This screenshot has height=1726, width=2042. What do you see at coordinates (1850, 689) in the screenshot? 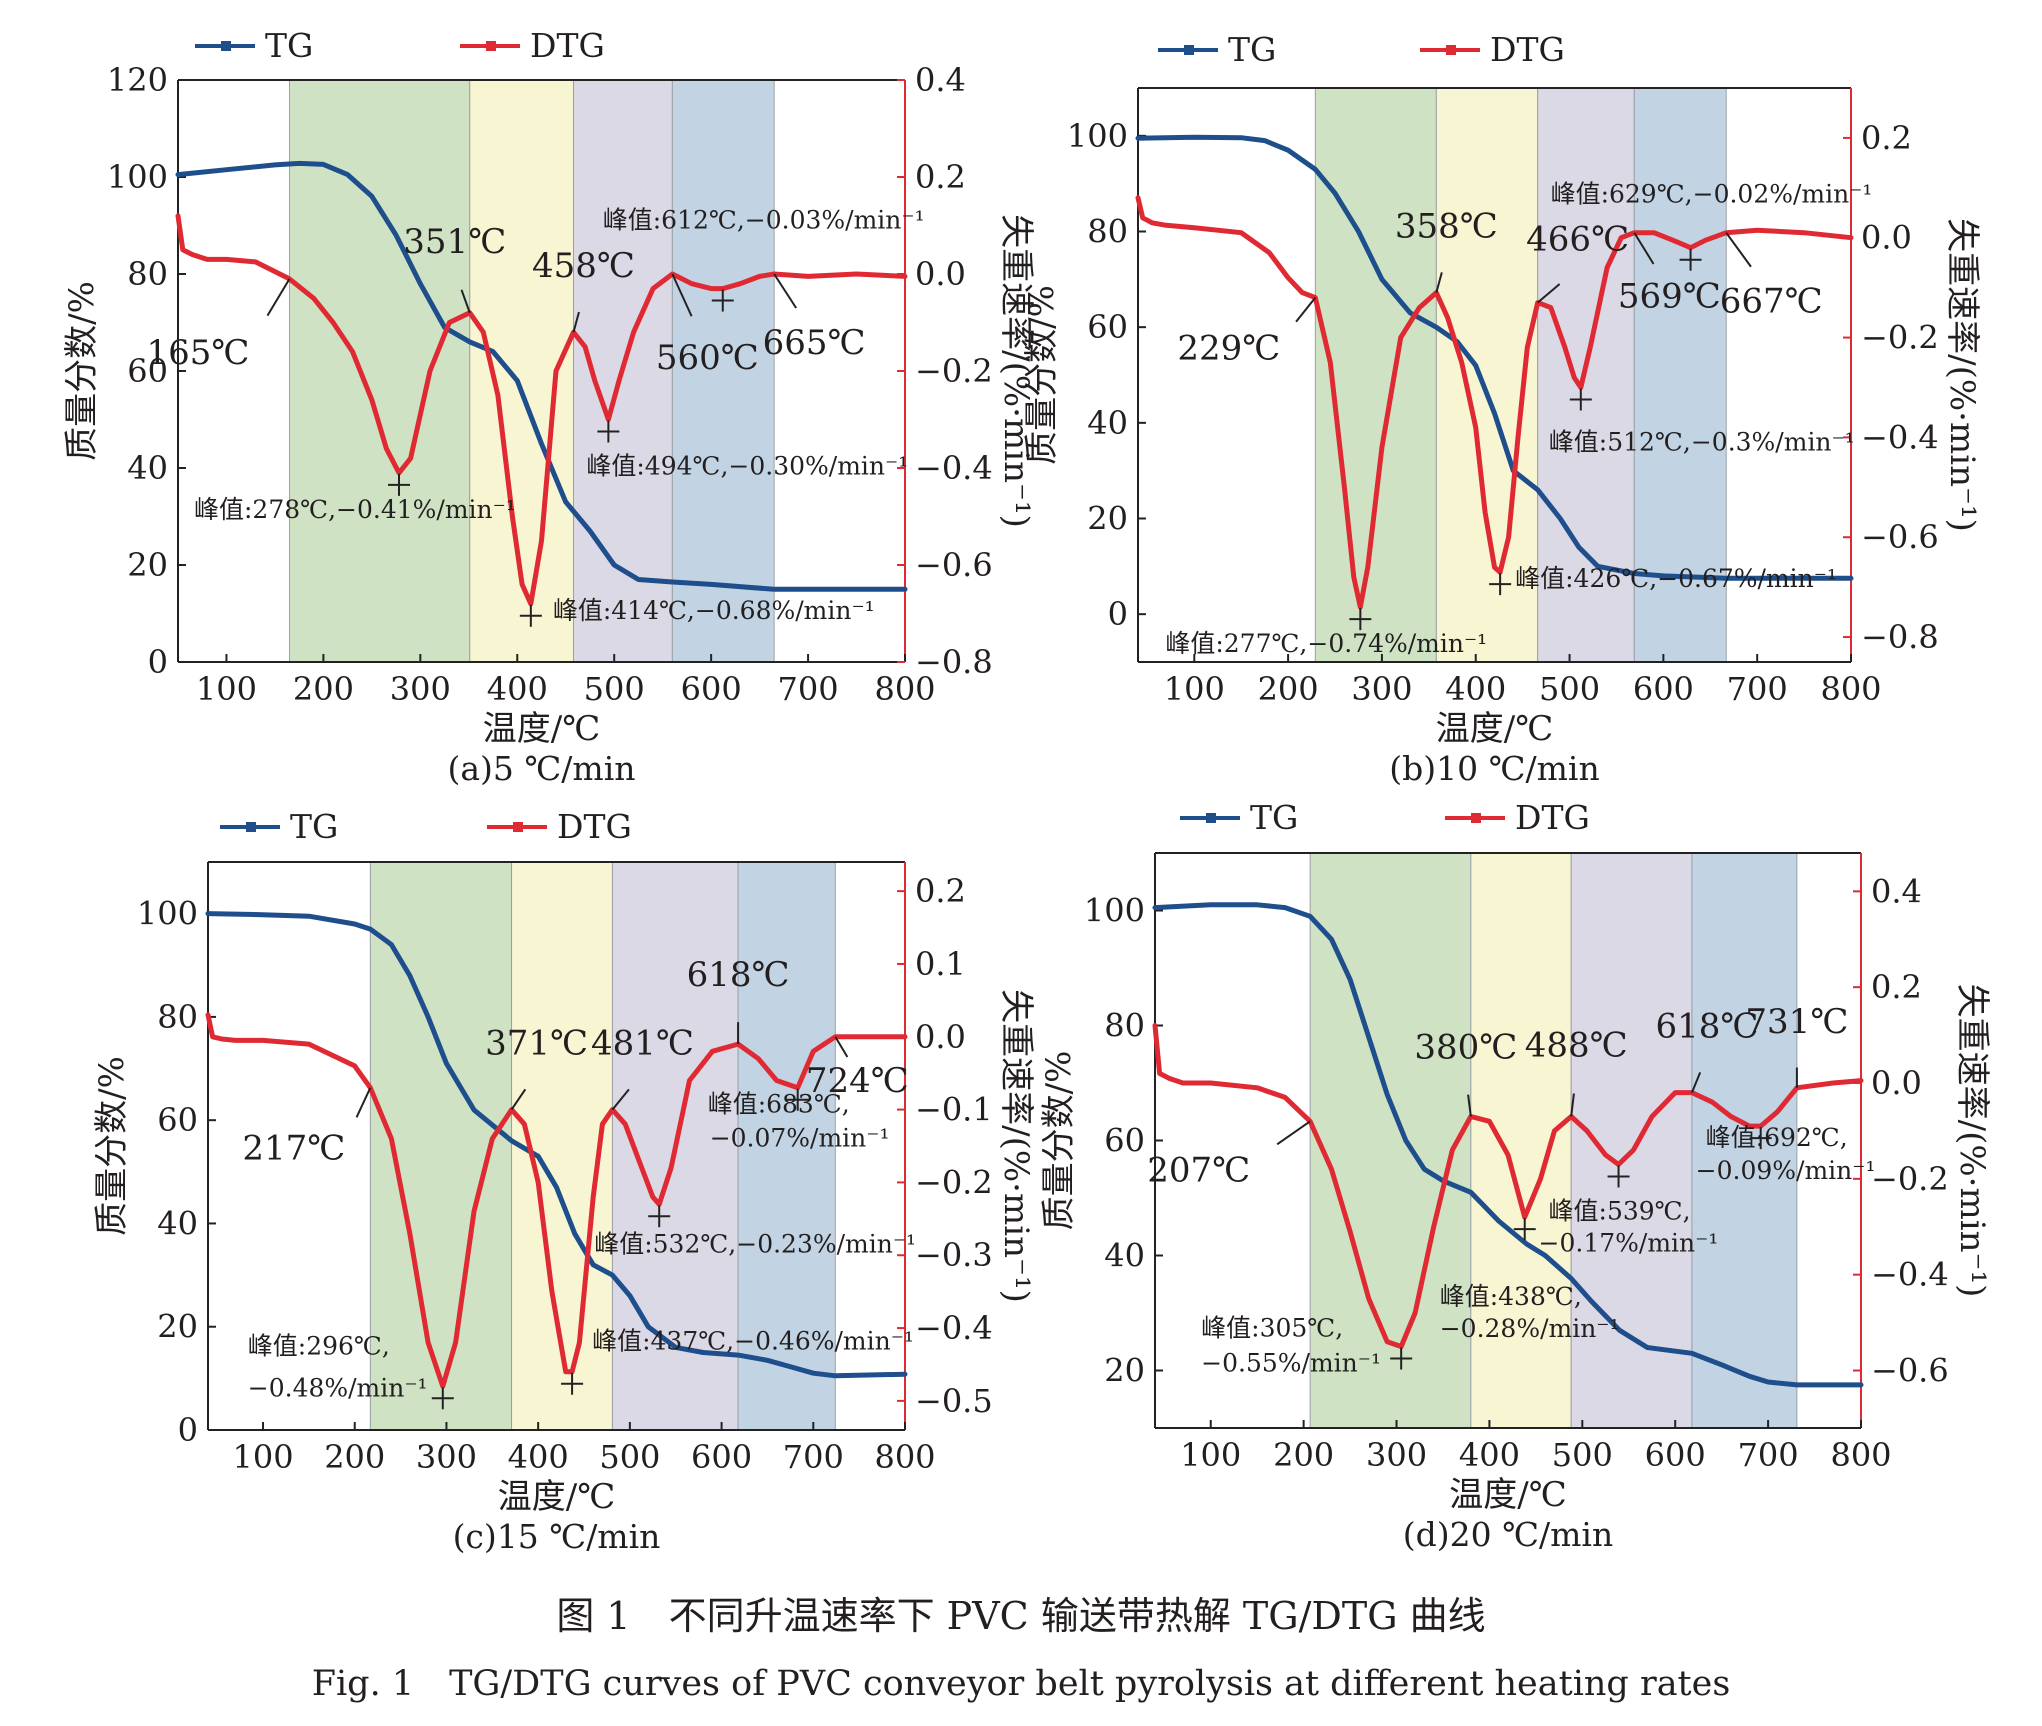
I see `x-tick-label: 800` at bounding box center [1850, 689].